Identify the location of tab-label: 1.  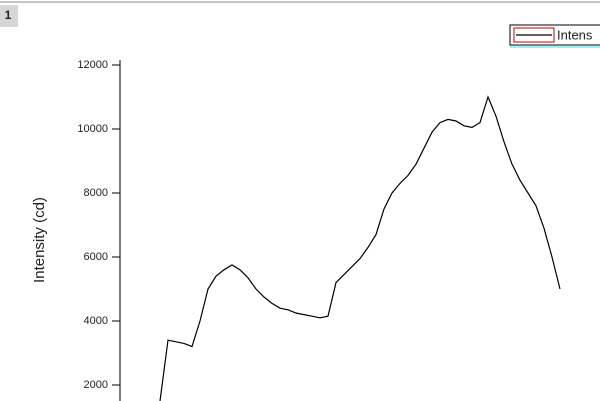
(8, 15).